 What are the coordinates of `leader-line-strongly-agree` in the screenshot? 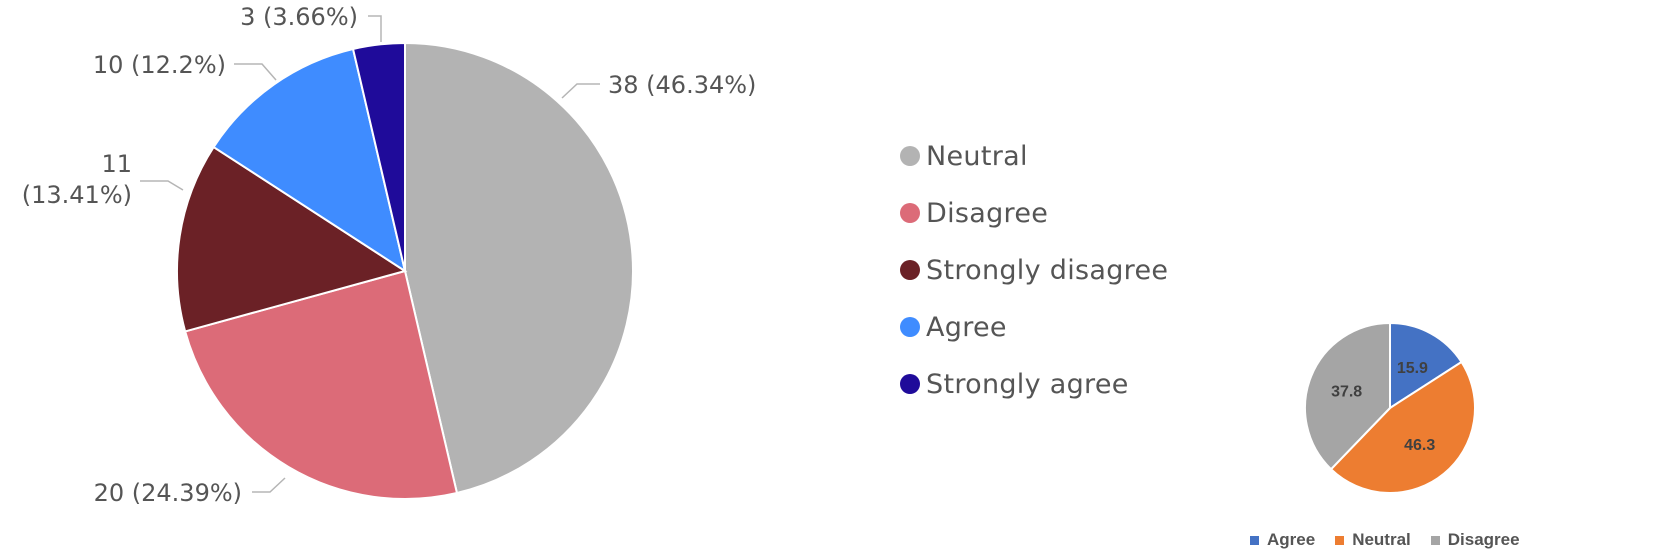 It's located at (375, 28).